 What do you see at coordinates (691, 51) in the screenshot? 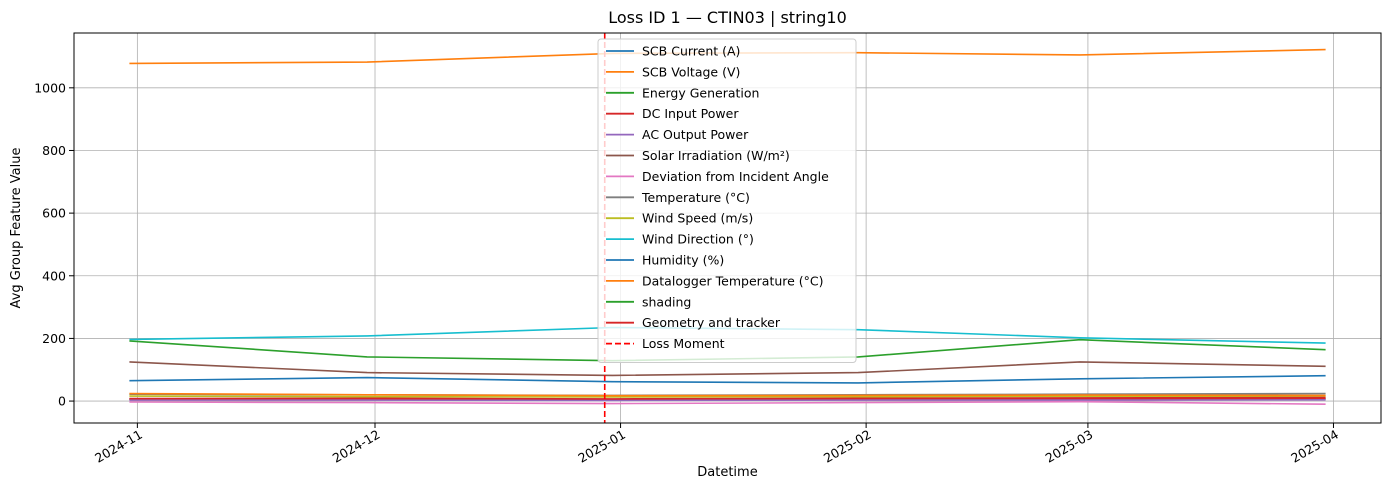
I see `legend-label: SCB Current (A)` at bounding box center [691, 51].